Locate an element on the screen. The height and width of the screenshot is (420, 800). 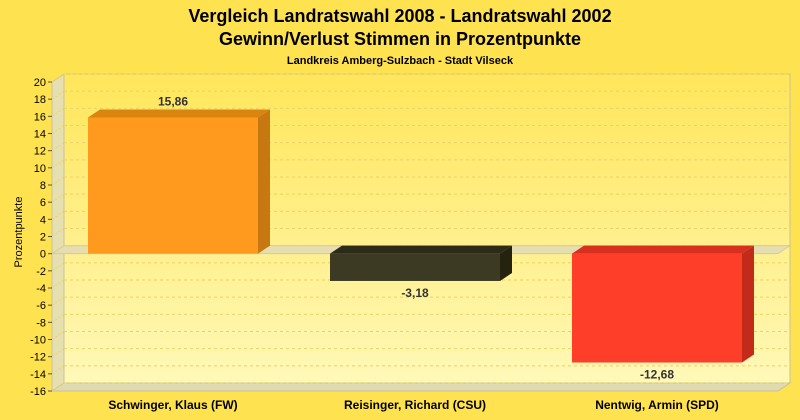
y-tick-label: -10 is located at coordinates (38, 341).